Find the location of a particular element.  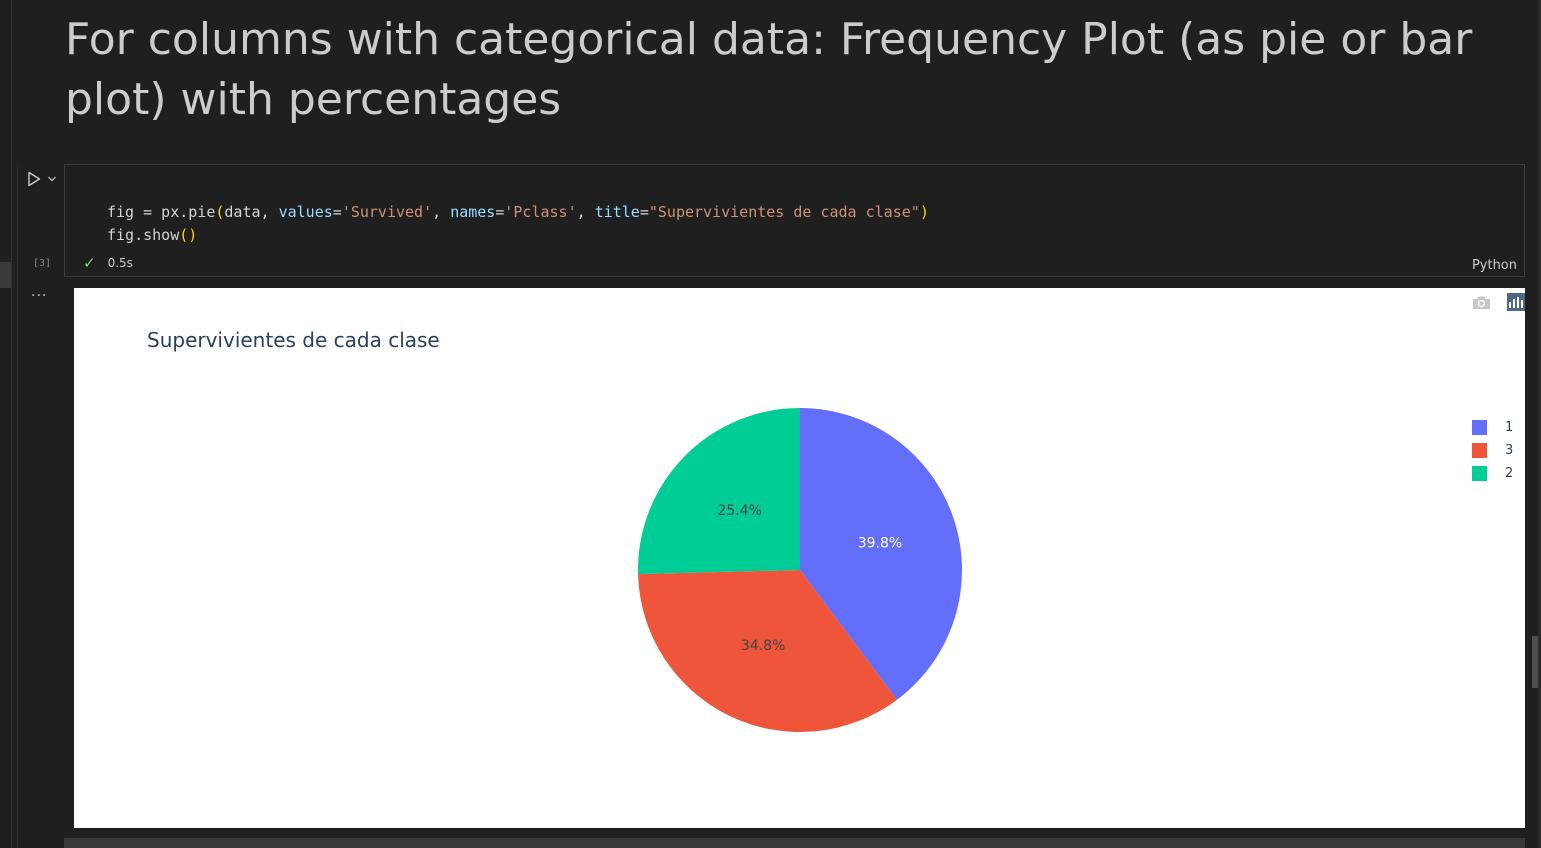

slice-label-1: 39.8% is located at coordinates (880, 543).